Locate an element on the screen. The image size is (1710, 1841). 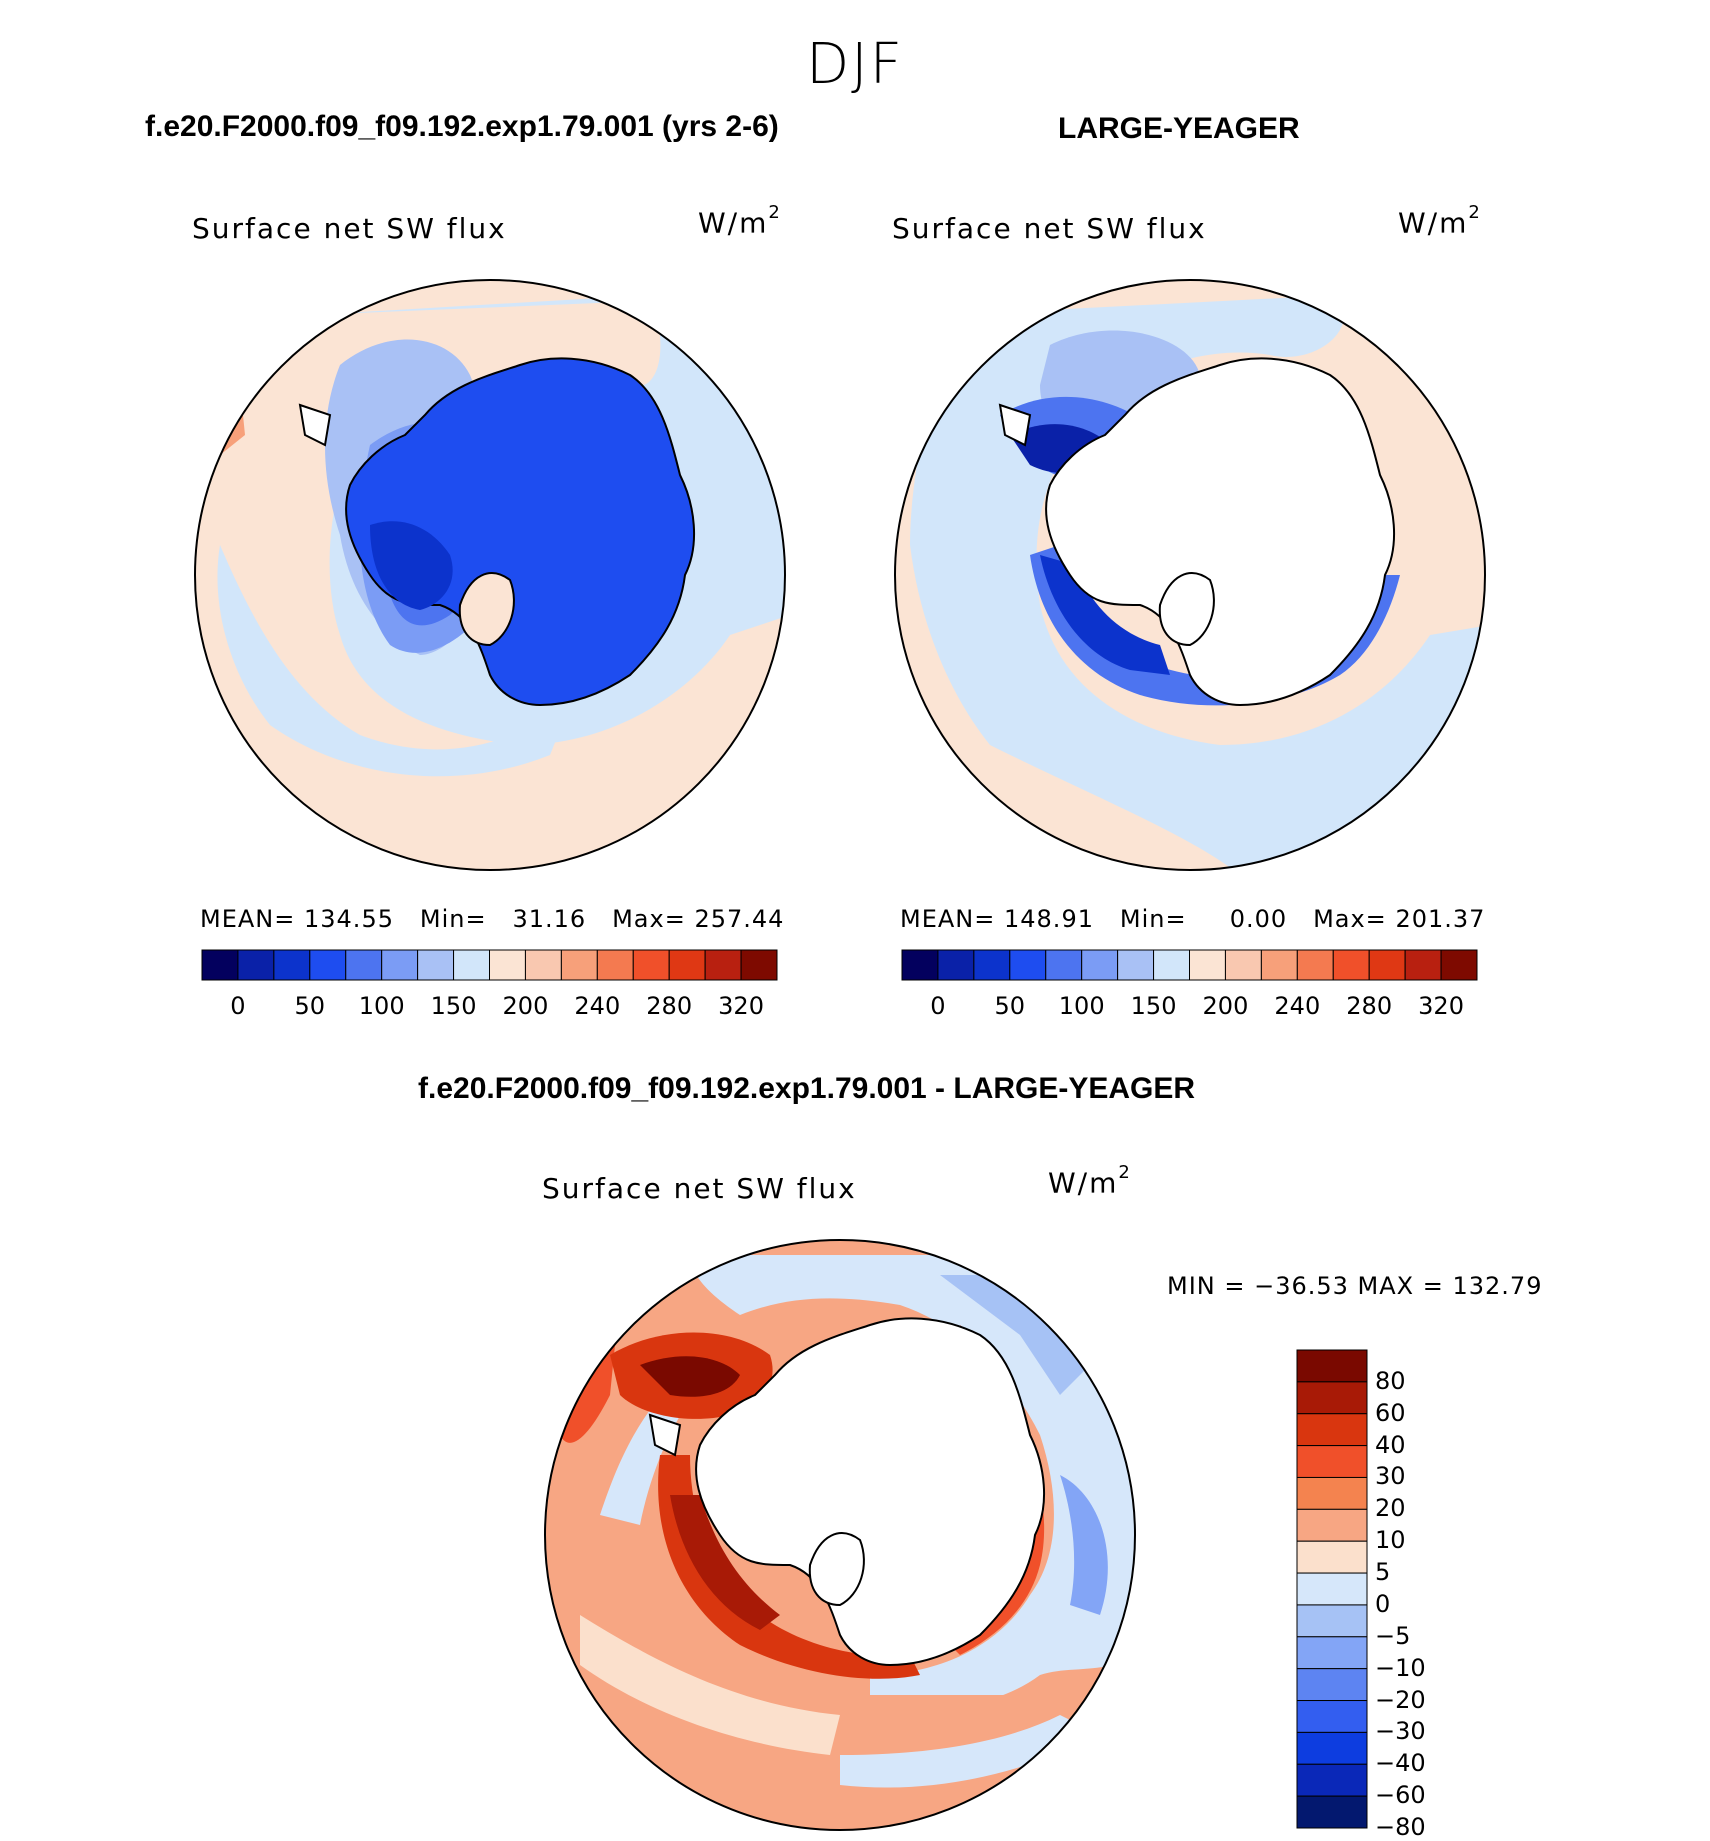
colorbar-diff-tick-label: −5 is located at coordinates (1393, 1635).